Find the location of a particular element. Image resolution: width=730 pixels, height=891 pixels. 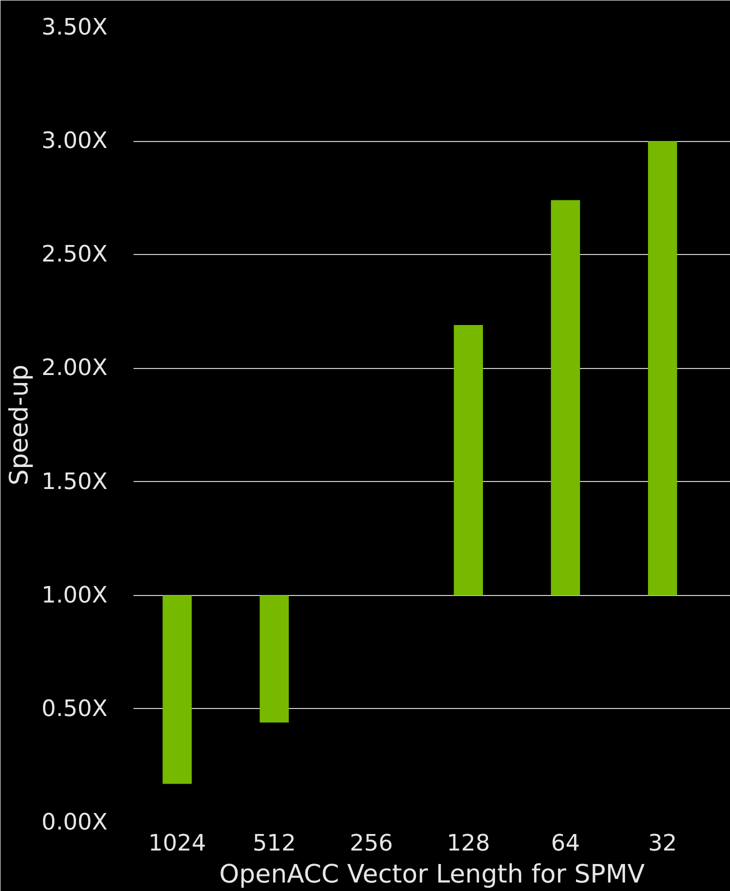

y-tick-label: 0.50X is located at coordinates (75, 709).